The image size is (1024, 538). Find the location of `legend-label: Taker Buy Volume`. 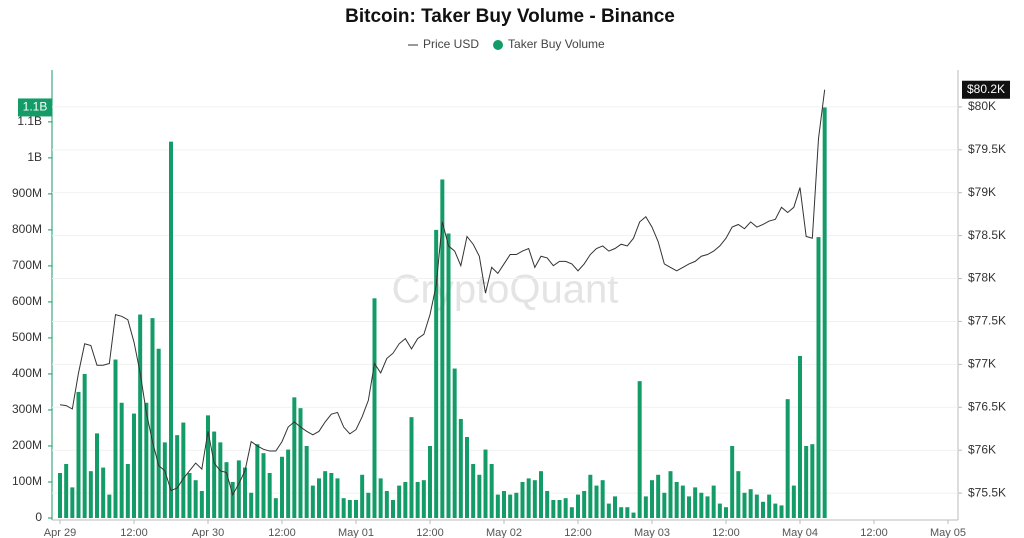

legend-label: Taker Buy Volume is located at coordinates (556, 44).